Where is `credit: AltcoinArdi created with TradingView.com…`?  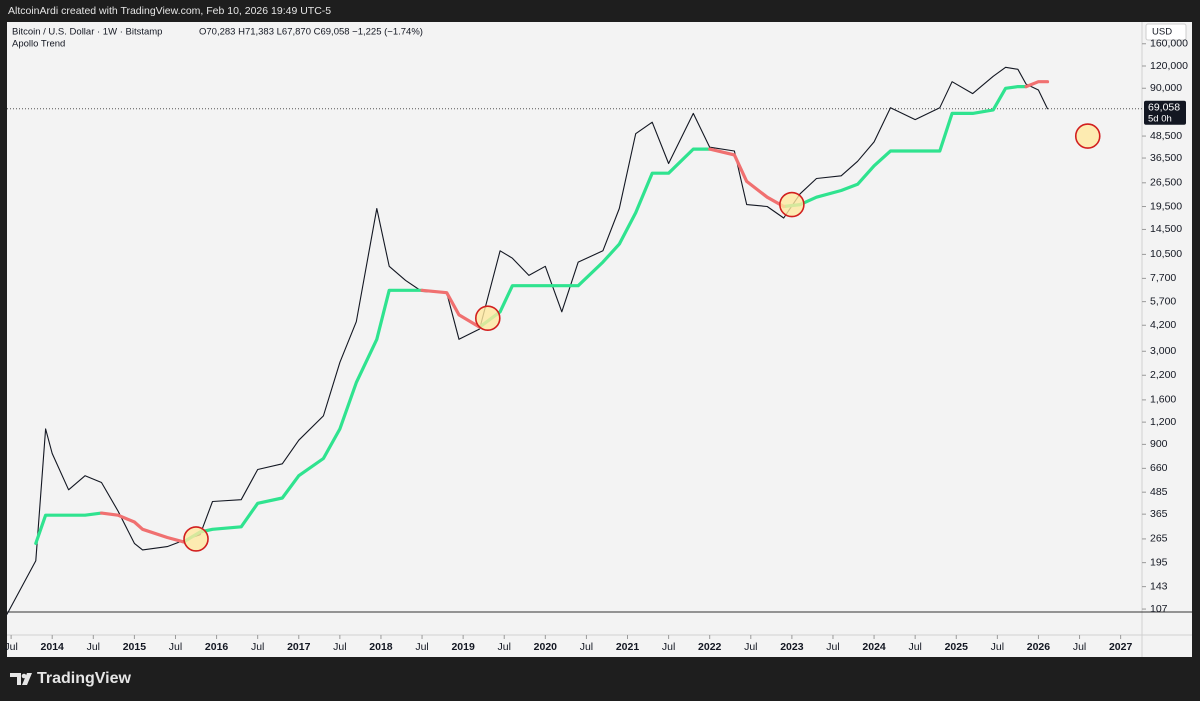 credit: AltcoinArdi created with TradingView.com… is located at coordinates (169, 11).